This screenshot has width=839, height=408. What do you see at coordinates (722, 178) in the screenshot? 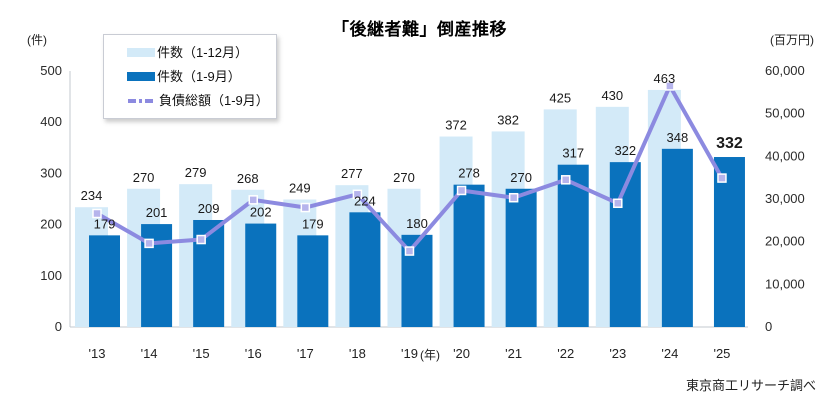
I see `debt-line-marker-'25` at bounding box center [722, 178].